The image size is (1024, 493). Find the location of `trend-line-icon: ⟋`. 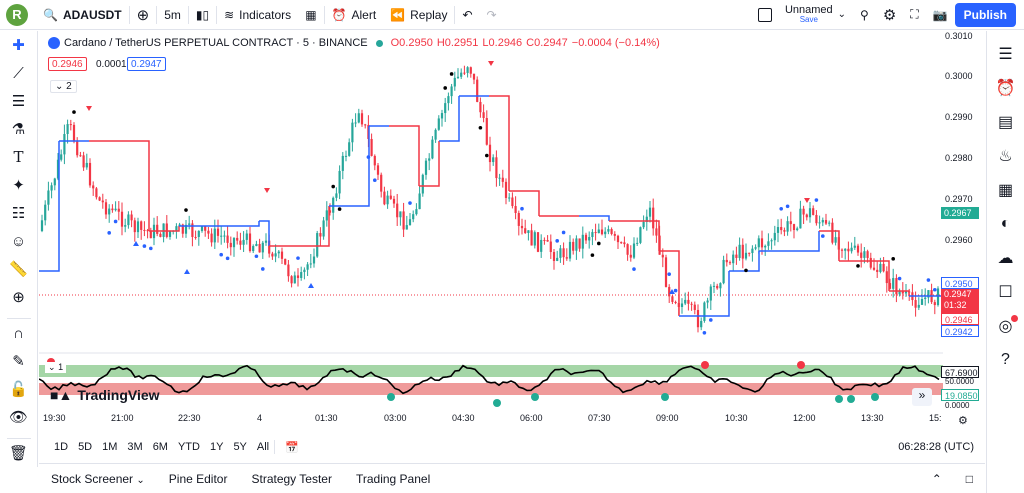

trend-line-icon: ⟋ is located at coordinates (18, 73).